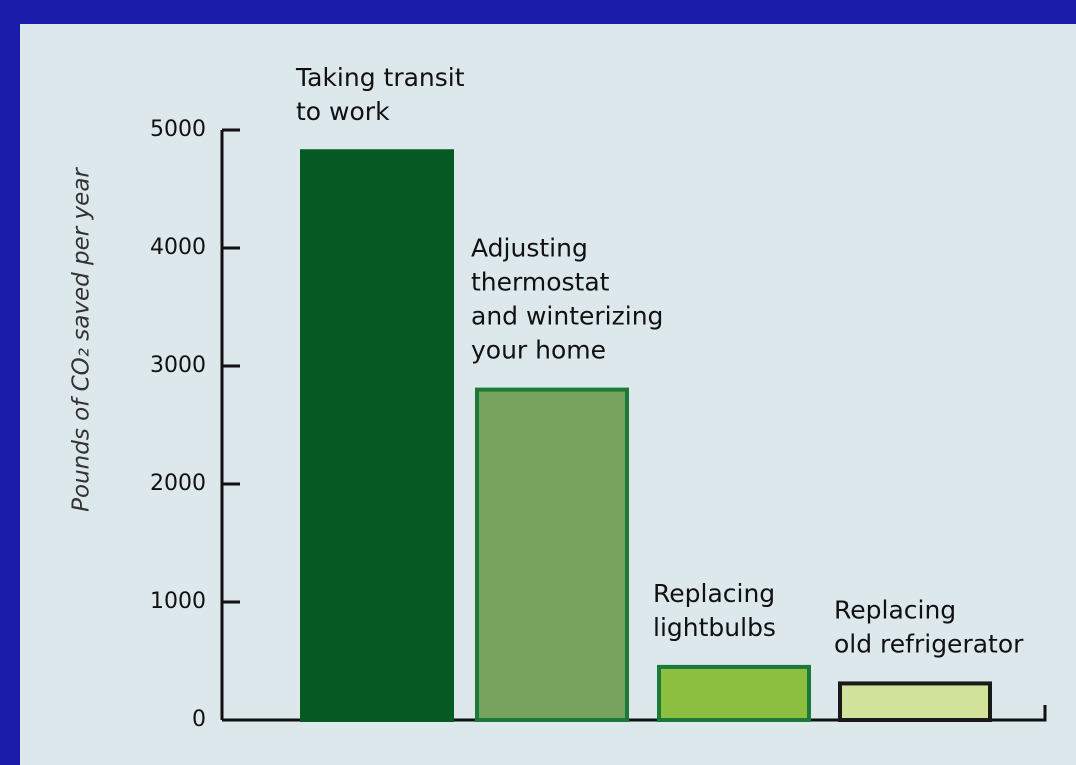  Describe the element at coordinates (199, 719) in the screenshot. I see `y-tick-label: 0` at that location.